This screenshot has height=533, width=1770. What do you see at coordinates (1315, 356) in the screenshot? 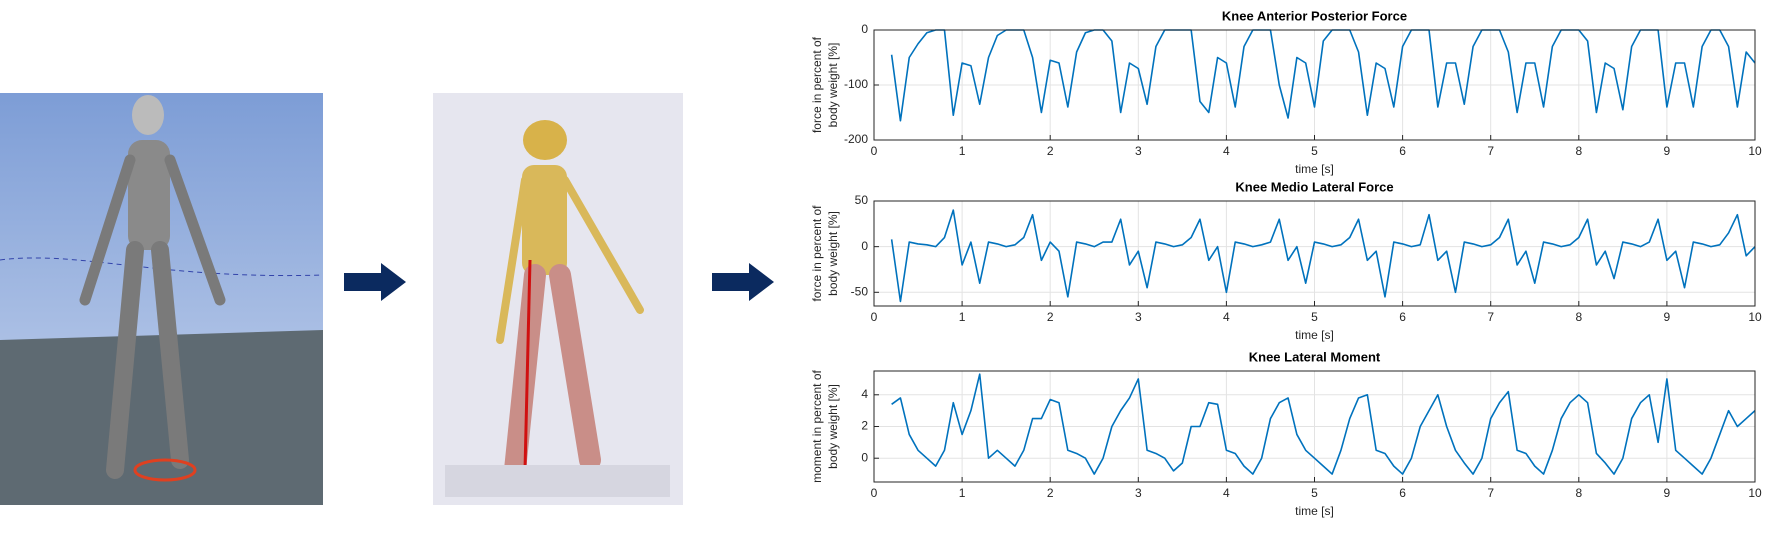
I see `chart-title: Knee Lateral Moment` at bounding box center [1315, 356].